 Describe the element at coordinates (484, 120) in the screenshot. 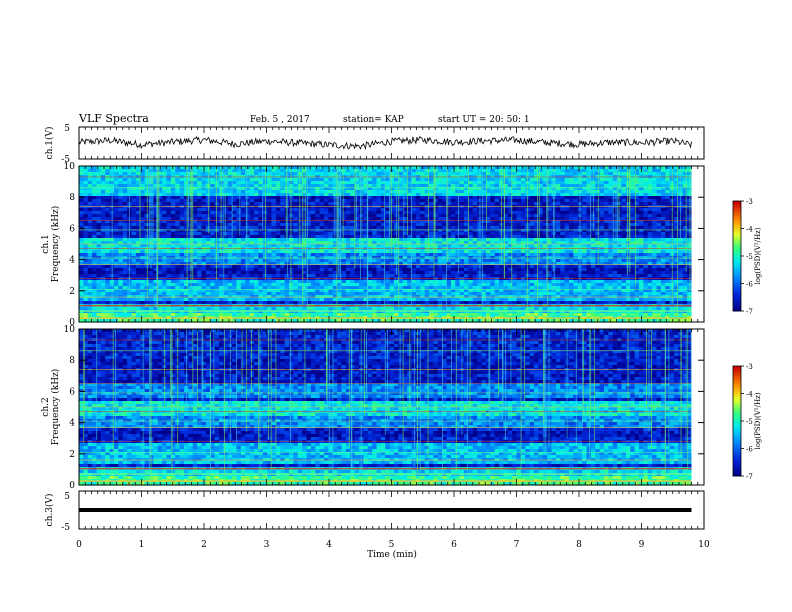

I see `start-time-label: start UT = 20: 50: 1` at that location.